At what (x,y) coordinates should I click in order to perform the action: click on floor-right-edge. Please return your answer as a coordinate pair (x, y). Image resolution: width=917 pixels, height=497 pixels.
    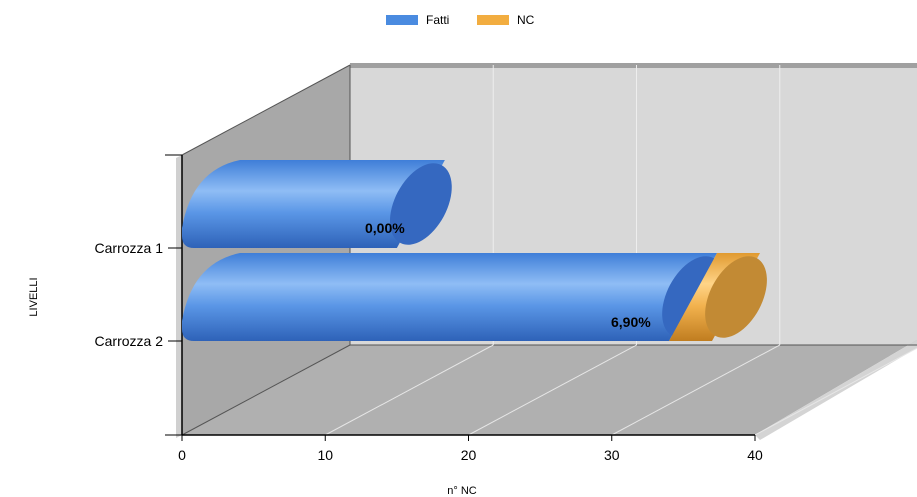
    Looking at the image, I should click on (836, 390).